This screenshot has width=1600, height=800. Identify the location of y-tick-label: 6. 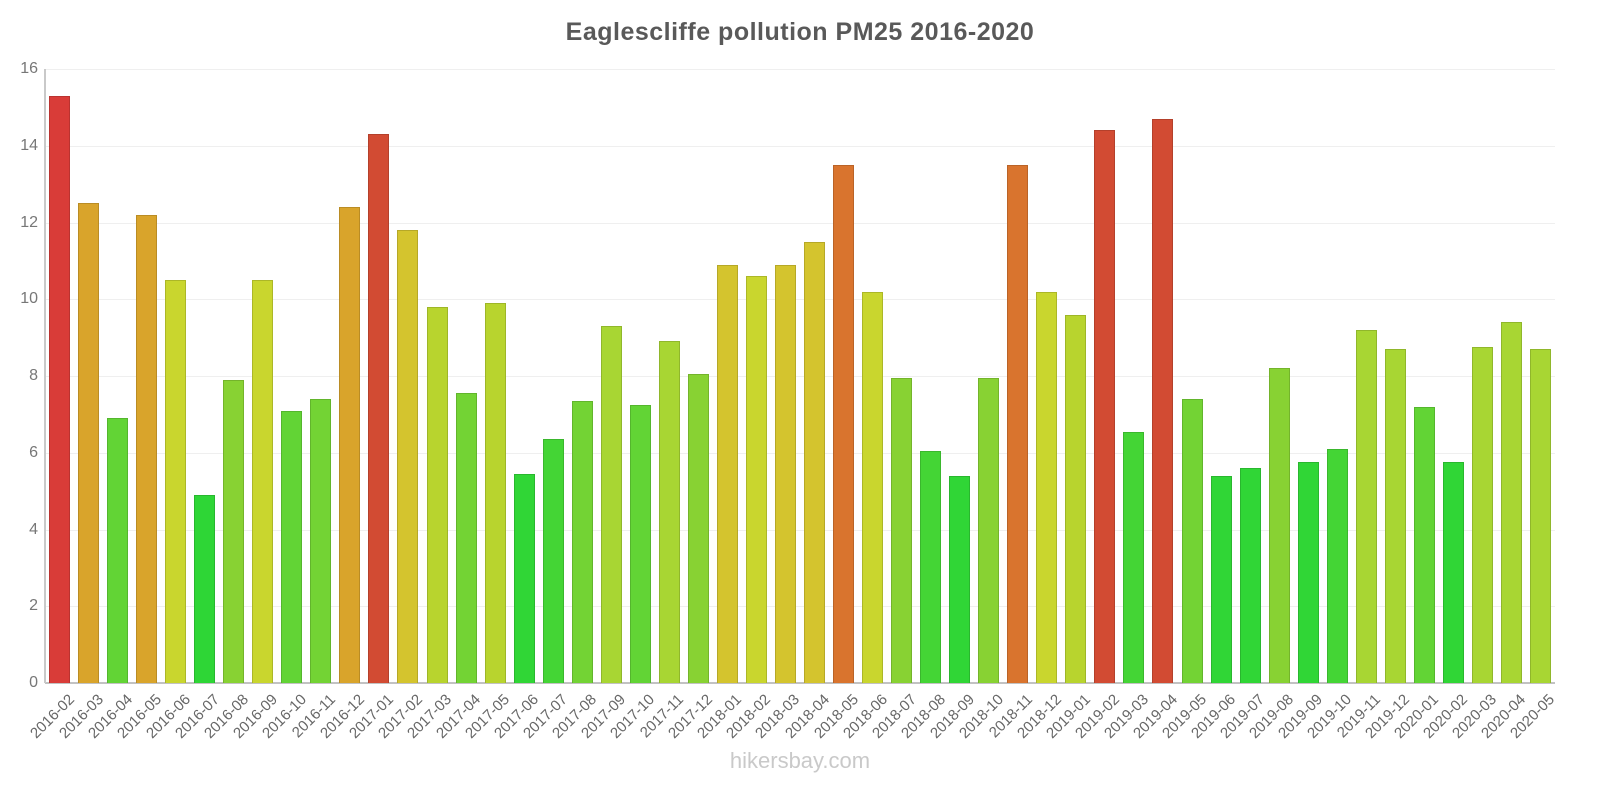
(33, 452).